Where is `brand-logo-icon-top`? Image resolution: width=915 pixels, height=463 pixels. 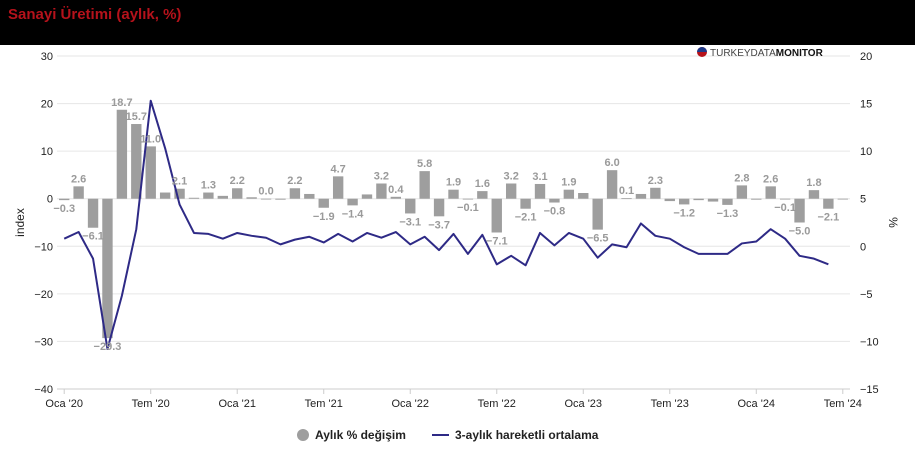
brand-logo-icon-top is located at coordinates (702, 49).